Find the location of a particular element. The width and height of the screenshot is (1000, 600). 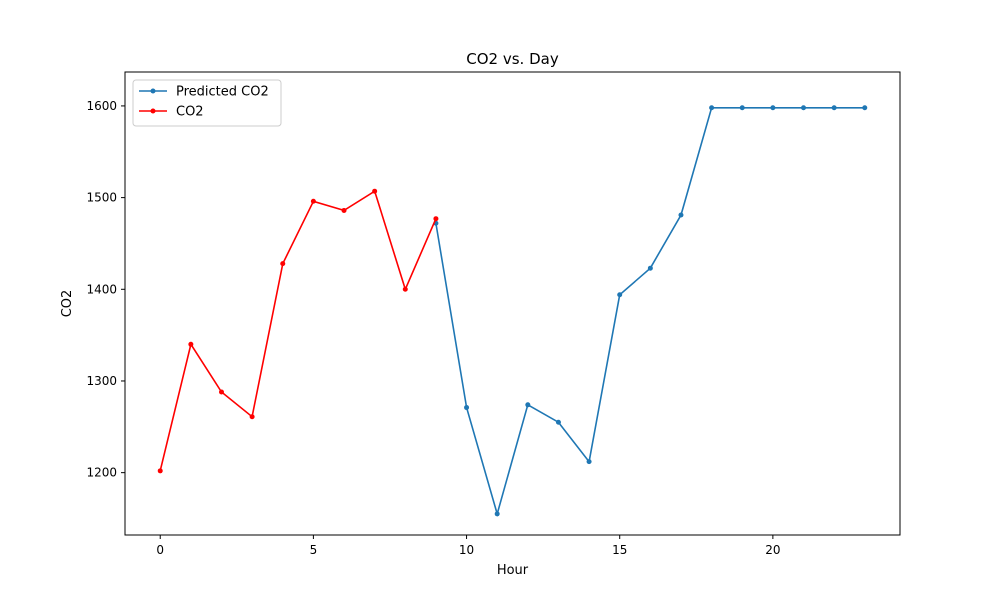

x-axis: 0 5 10 15 20 is located at coordinates (468, 546).